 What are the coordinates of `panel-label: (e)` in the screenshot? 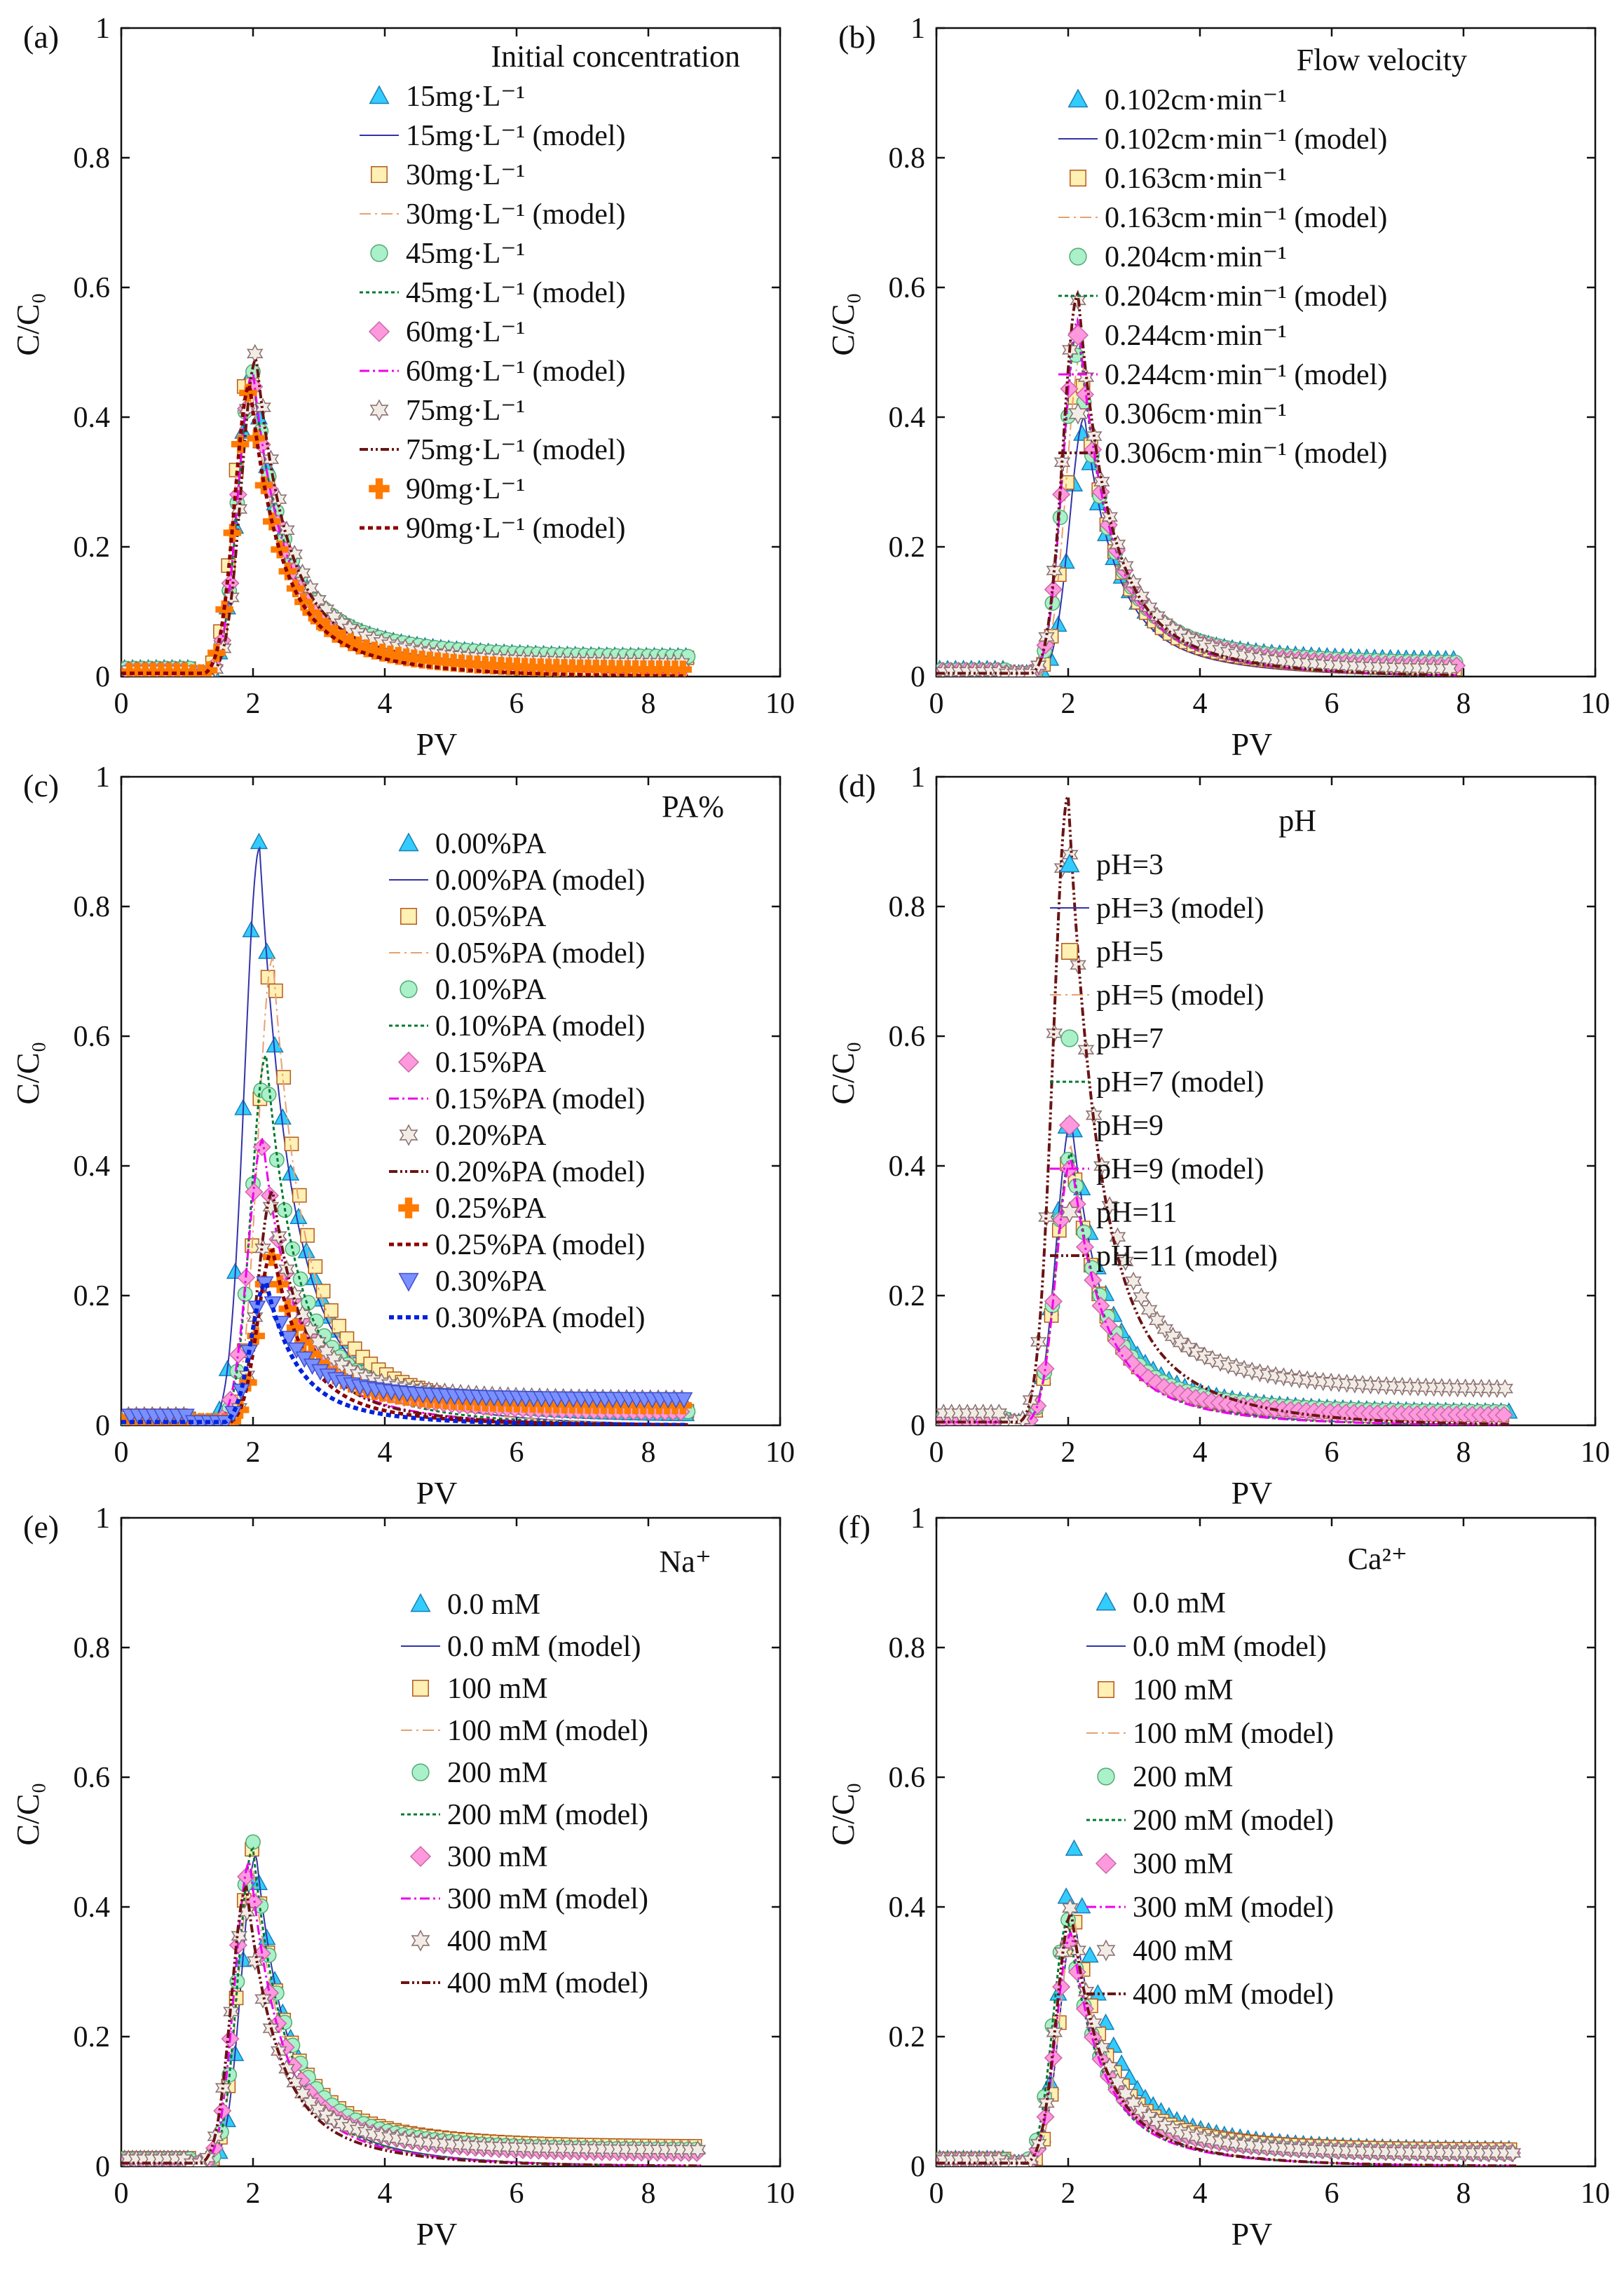 It's located at (41, 1526).